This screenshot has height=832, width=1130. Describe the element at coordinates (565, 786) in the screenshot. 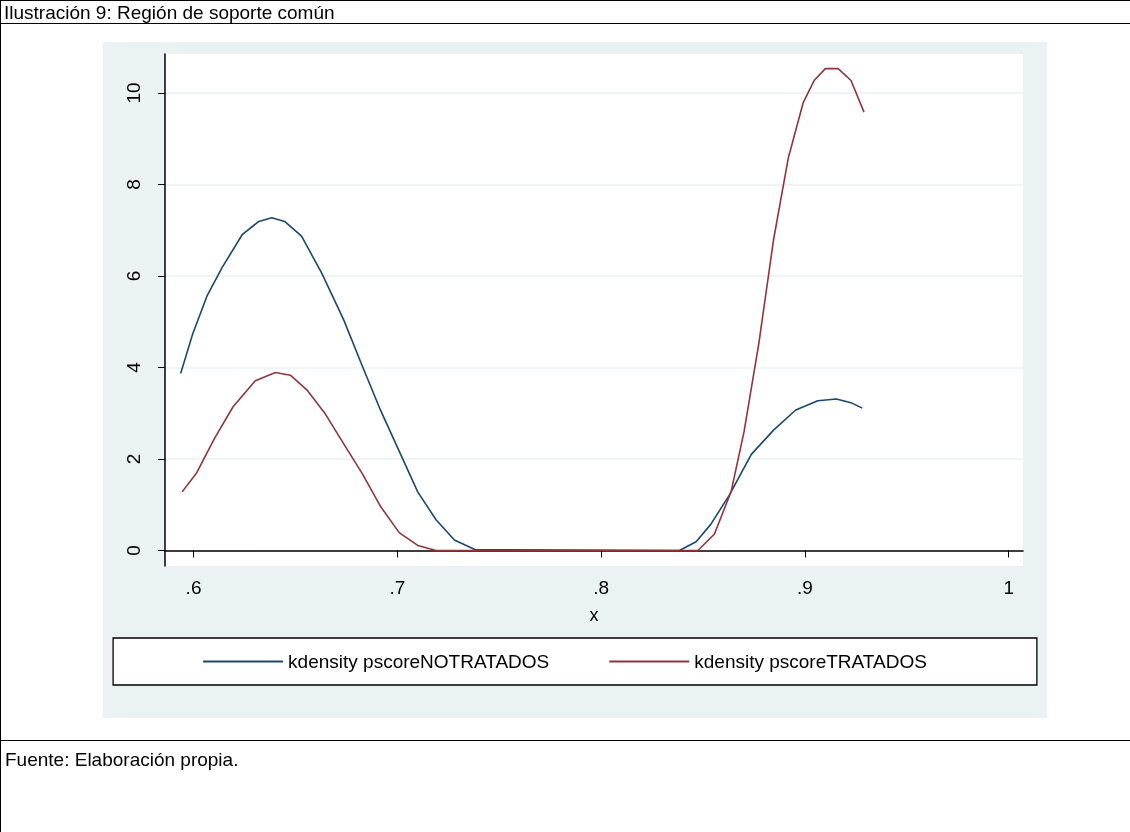

I see `source-note: Fuente: Elaboración propia.` at that location.